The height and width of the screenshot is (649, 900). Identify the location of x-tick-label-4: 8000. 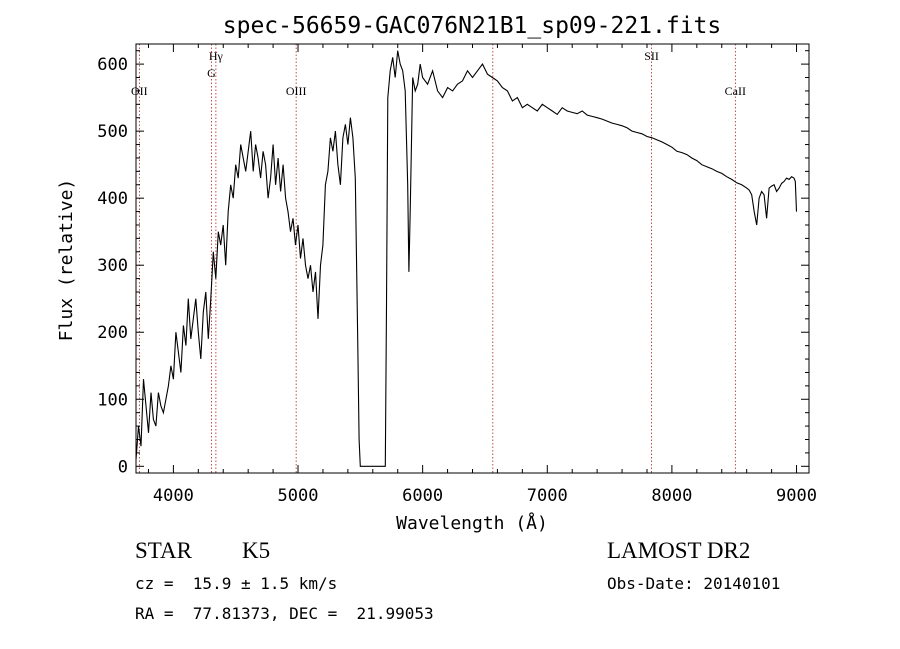
(671, 496).